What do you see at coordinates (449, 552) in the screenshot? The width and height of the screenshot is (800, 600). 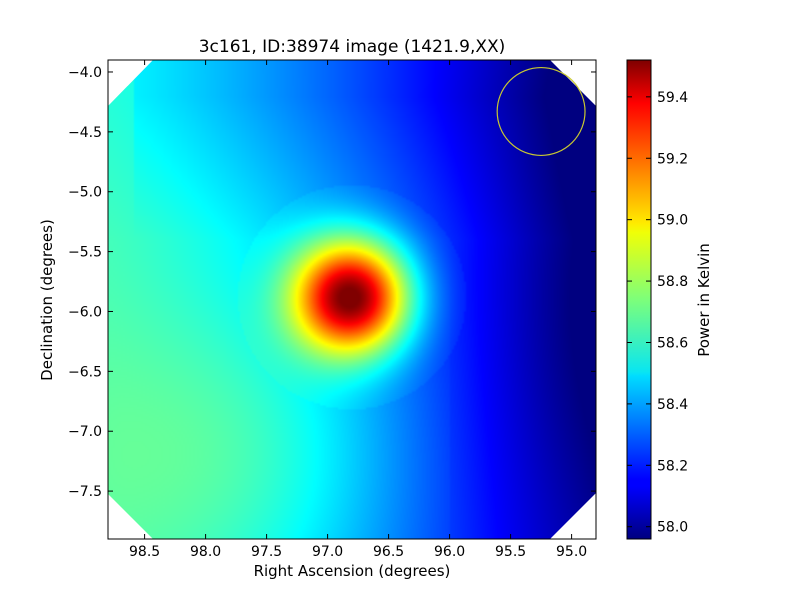 I see `x-tick-label: 96.0` at bounding box center [449, 552].